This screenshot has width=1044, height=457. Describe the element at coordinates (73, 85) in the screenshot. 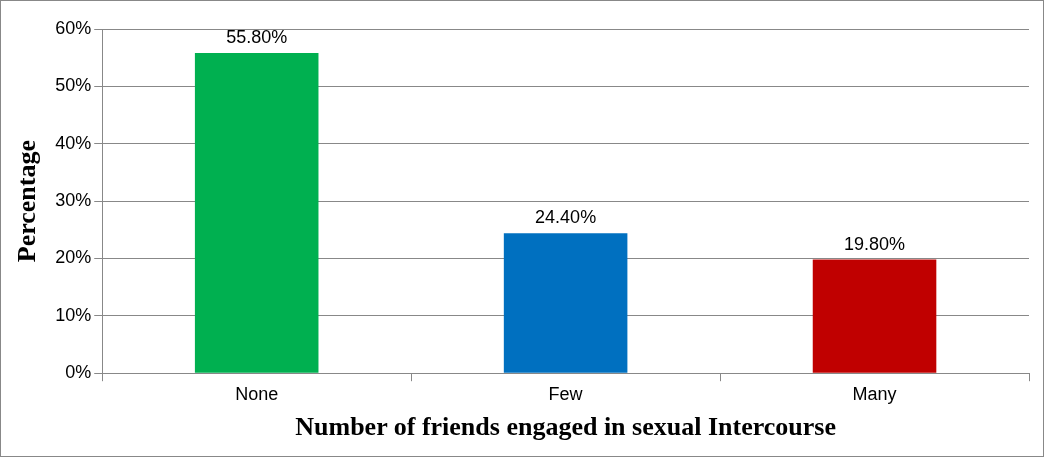

I see `y-tick-label: 50%` at that location.